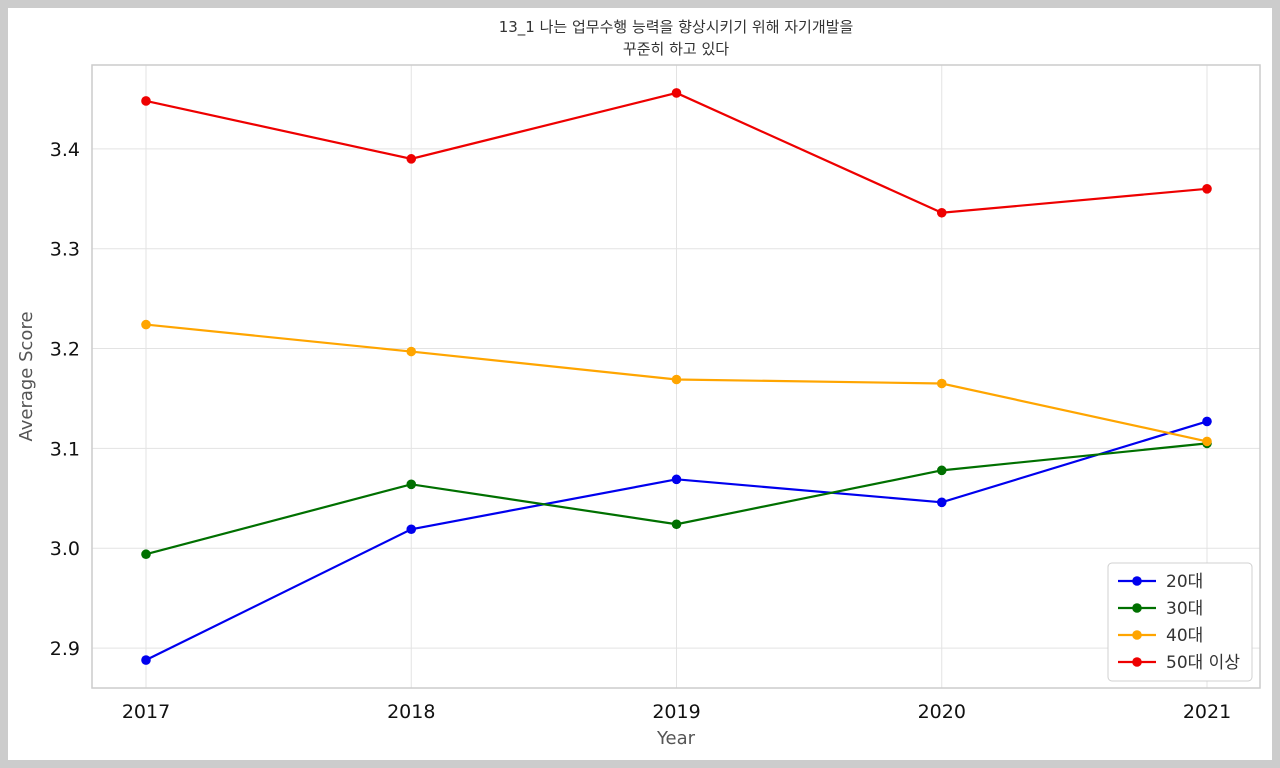  Describe the element at coordinates (1160, 582) in the screenshot. I see `legend-item: 20대` at that location.